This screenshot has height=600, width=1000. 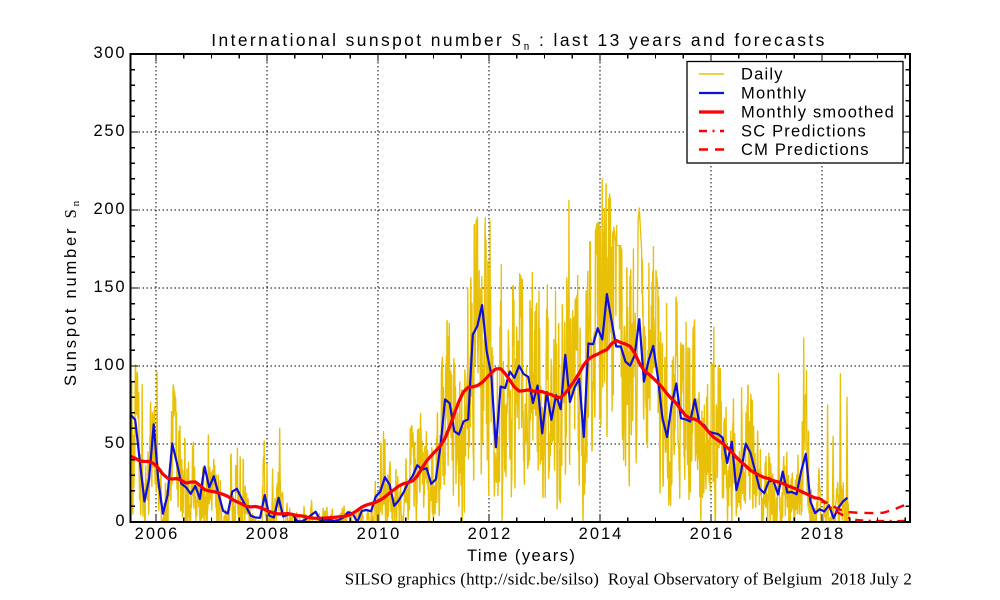 What do you see at coordinates (109, 53) in the screenshot?
I see `svg-text: 300` at bounding box center [109, 53].